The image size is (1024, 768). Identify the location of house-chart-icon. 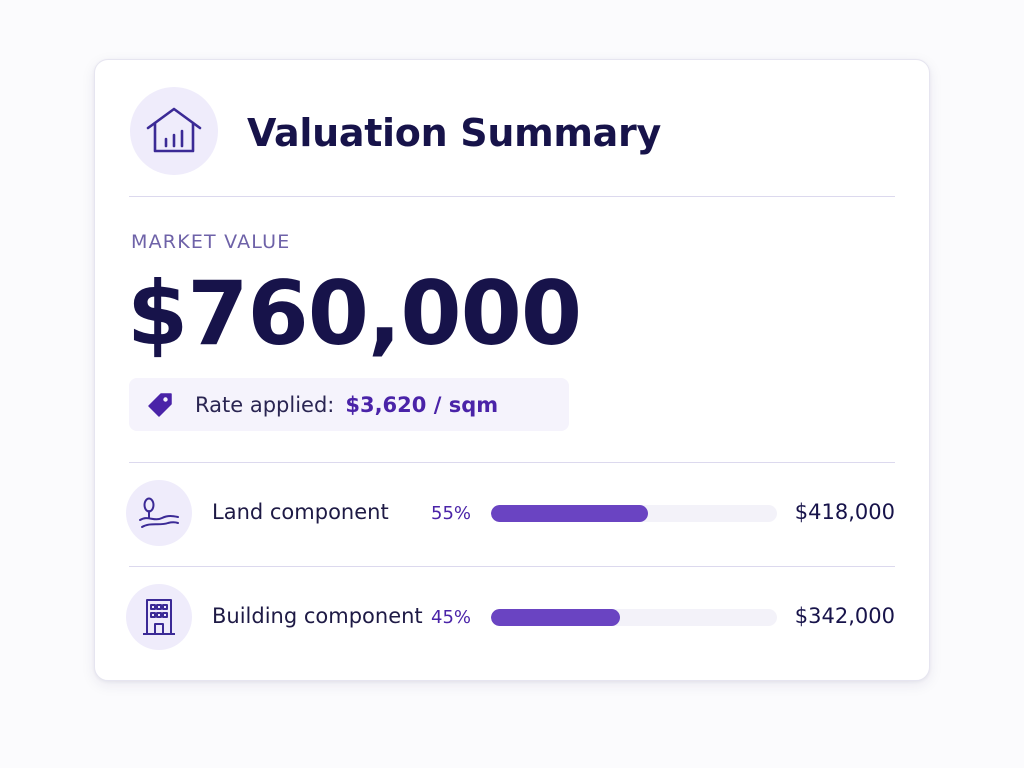
(174, 131).